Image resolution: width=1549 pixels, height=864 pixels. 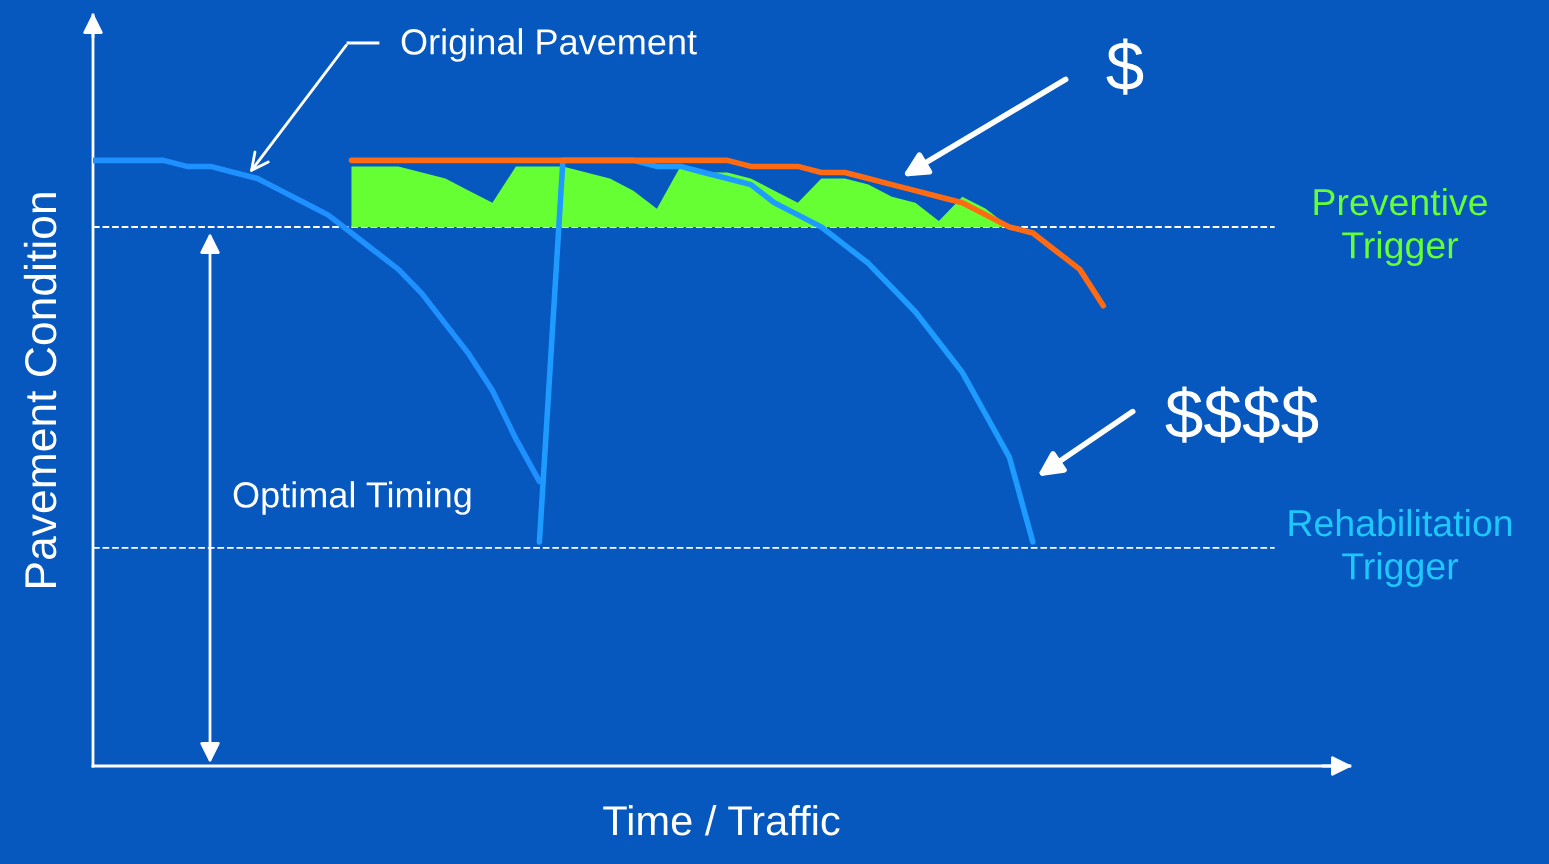 What do you see at coordinates (40, 390) in the screenshot?
I see `y-axis-title: Pavement Condition` at bounding box center [40, 390].